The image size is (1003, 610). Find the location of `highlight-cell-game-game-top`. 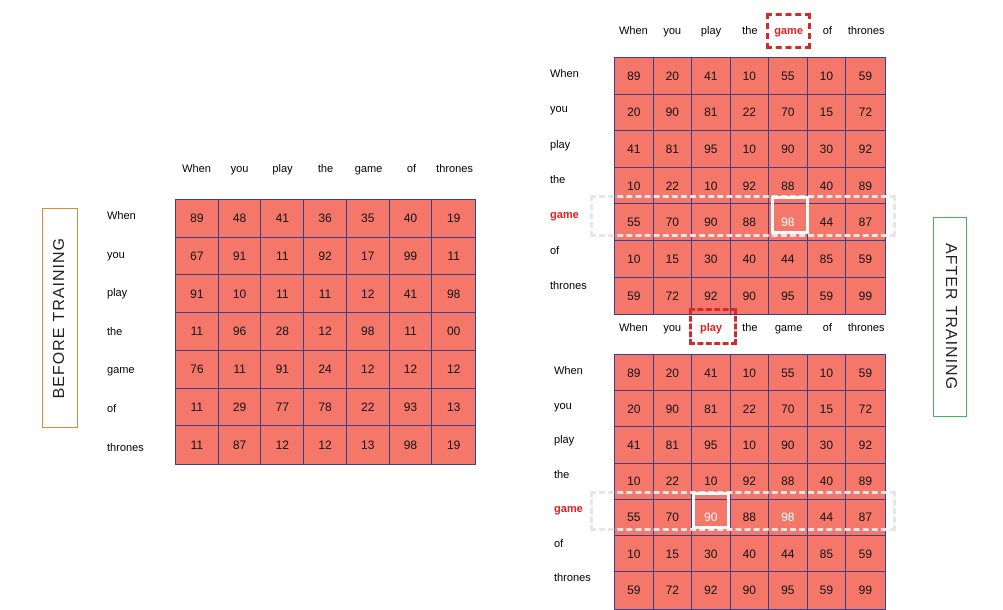

highlight-cell-game-game-top is located at coordinates (790, 215).